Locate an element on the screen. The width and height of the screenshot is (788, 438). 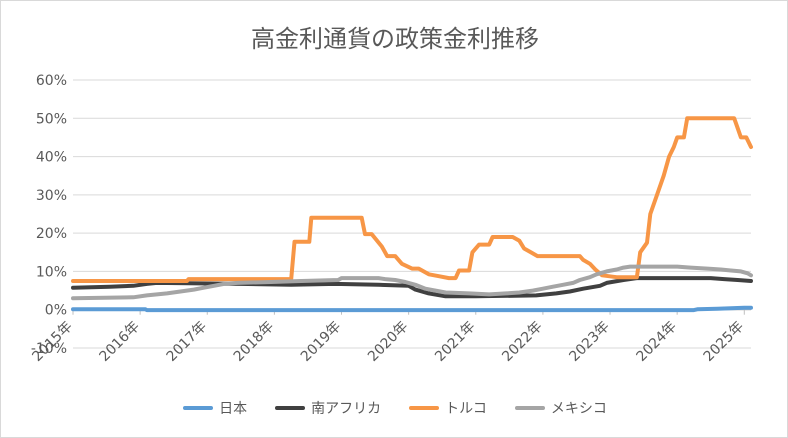
legend: 日本 南アフリカ トルコ メキシコ is located at coordinates (394, 408).